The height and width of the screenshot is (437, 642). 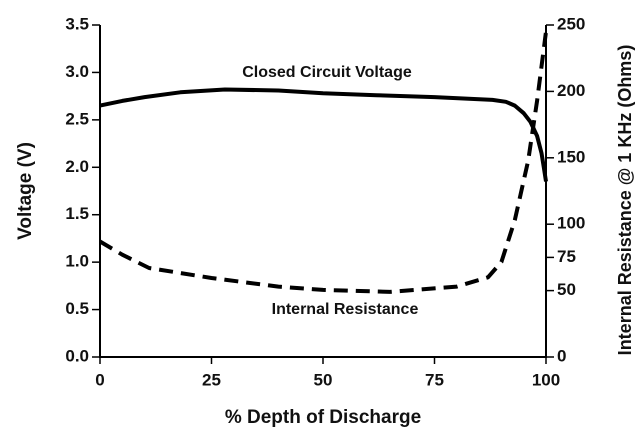 What do you see at coordinates (77, 71) in the screenshot?
I see `y-tick-label: 3.0` at bounding box center [77, 71].